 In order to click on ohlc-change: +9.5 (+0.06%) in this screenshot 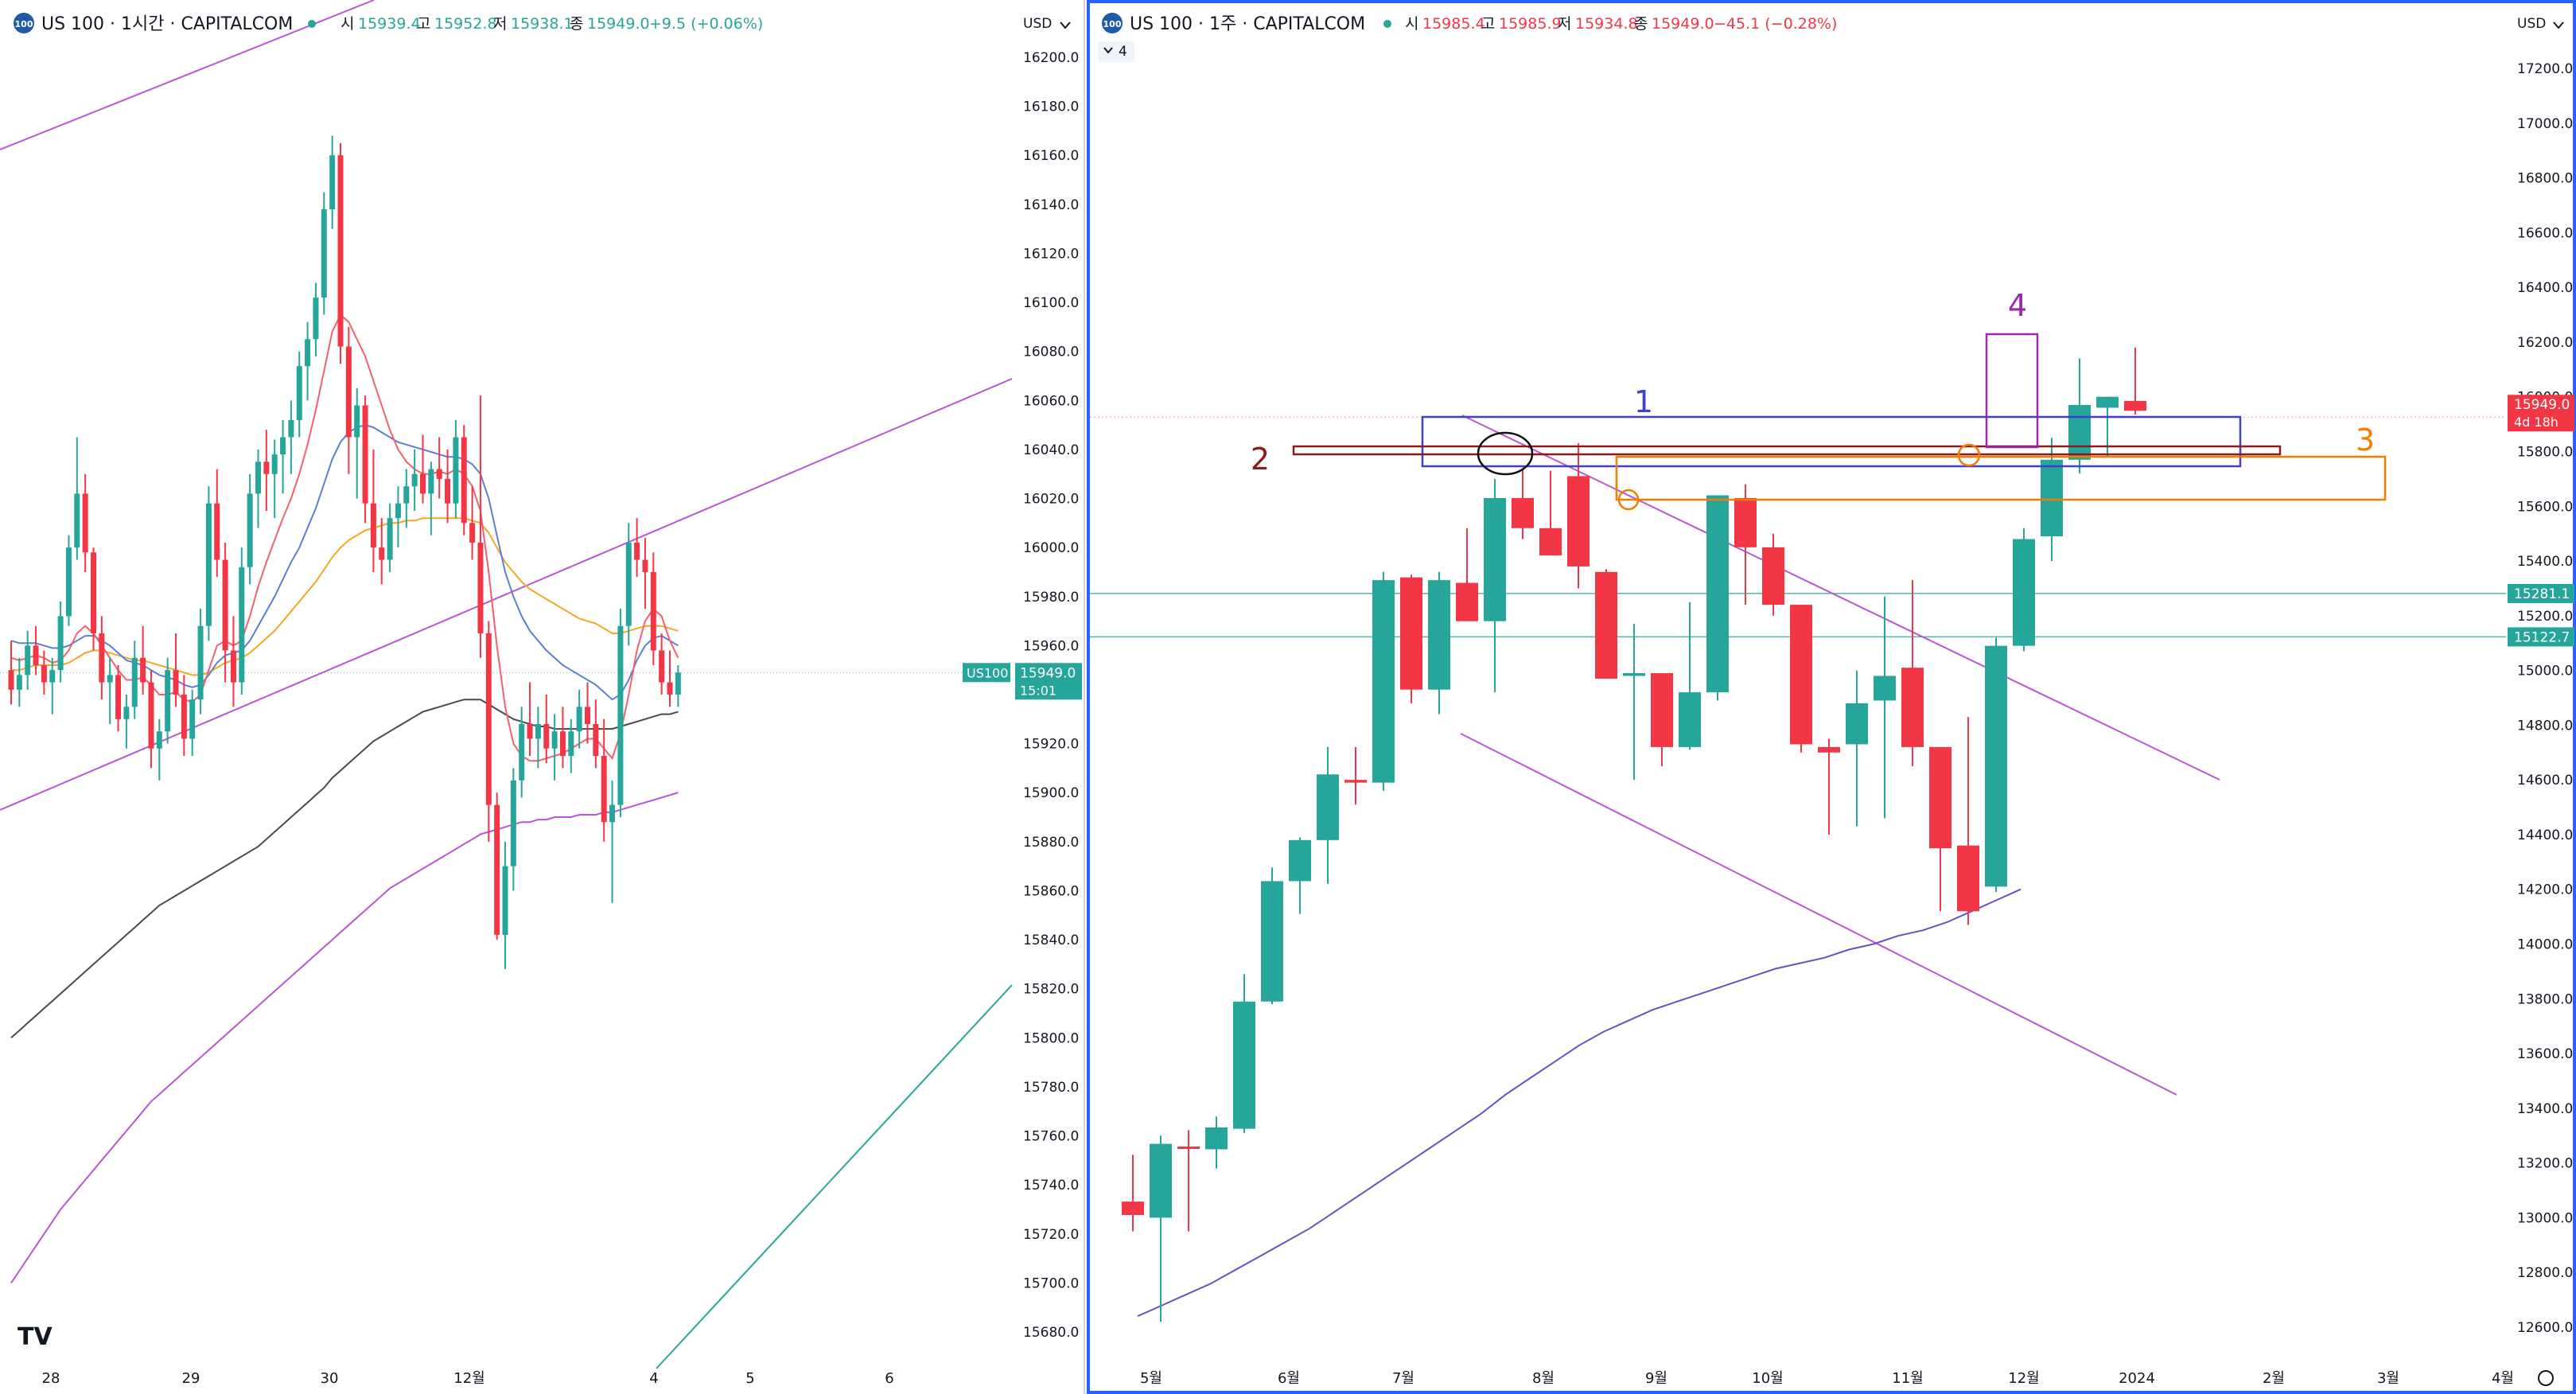, I will do `click(706, 24)`.